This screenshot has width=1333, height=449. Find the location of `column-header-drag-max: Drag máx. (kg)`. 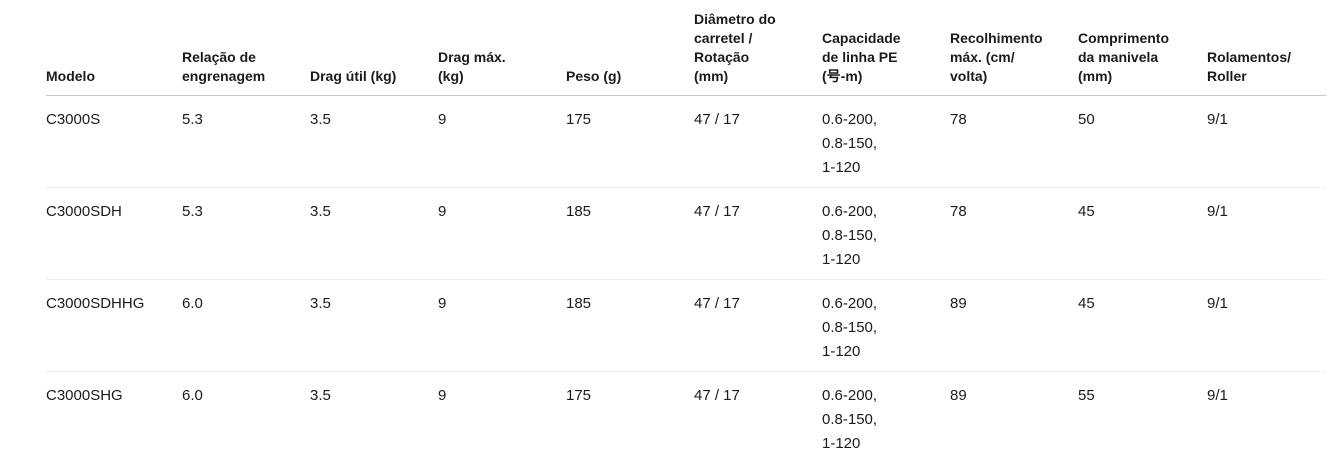

column-header-drag-max: Drag máx. (kg) is located at coordinates (502, 48).